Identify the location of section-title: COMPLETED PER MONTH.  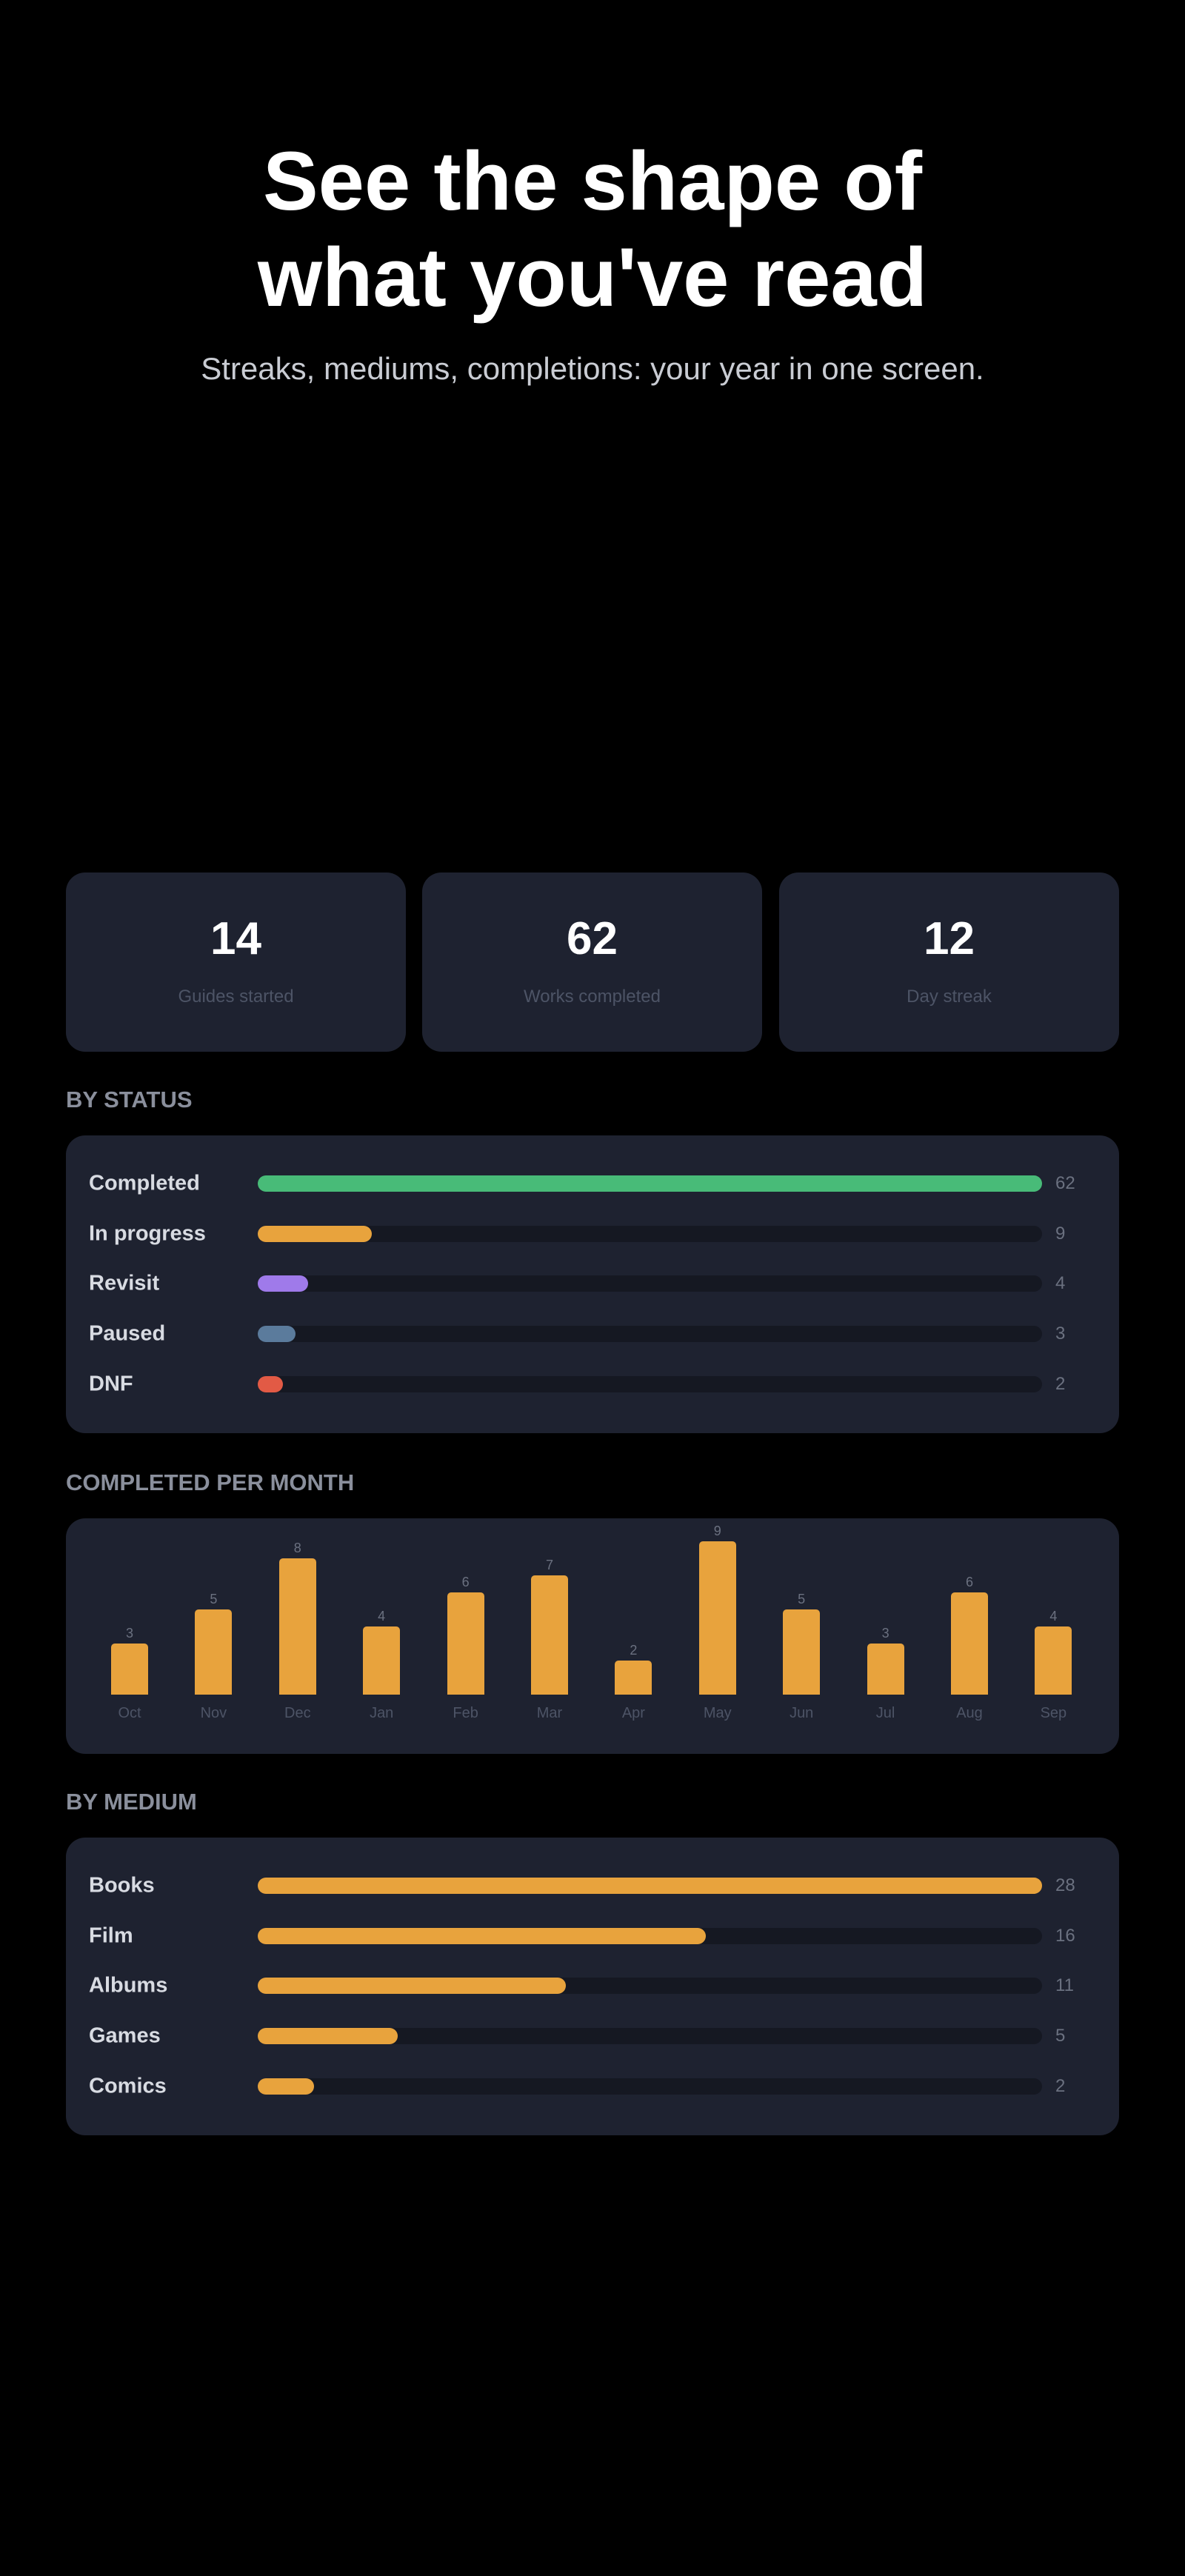
(210, 1482).